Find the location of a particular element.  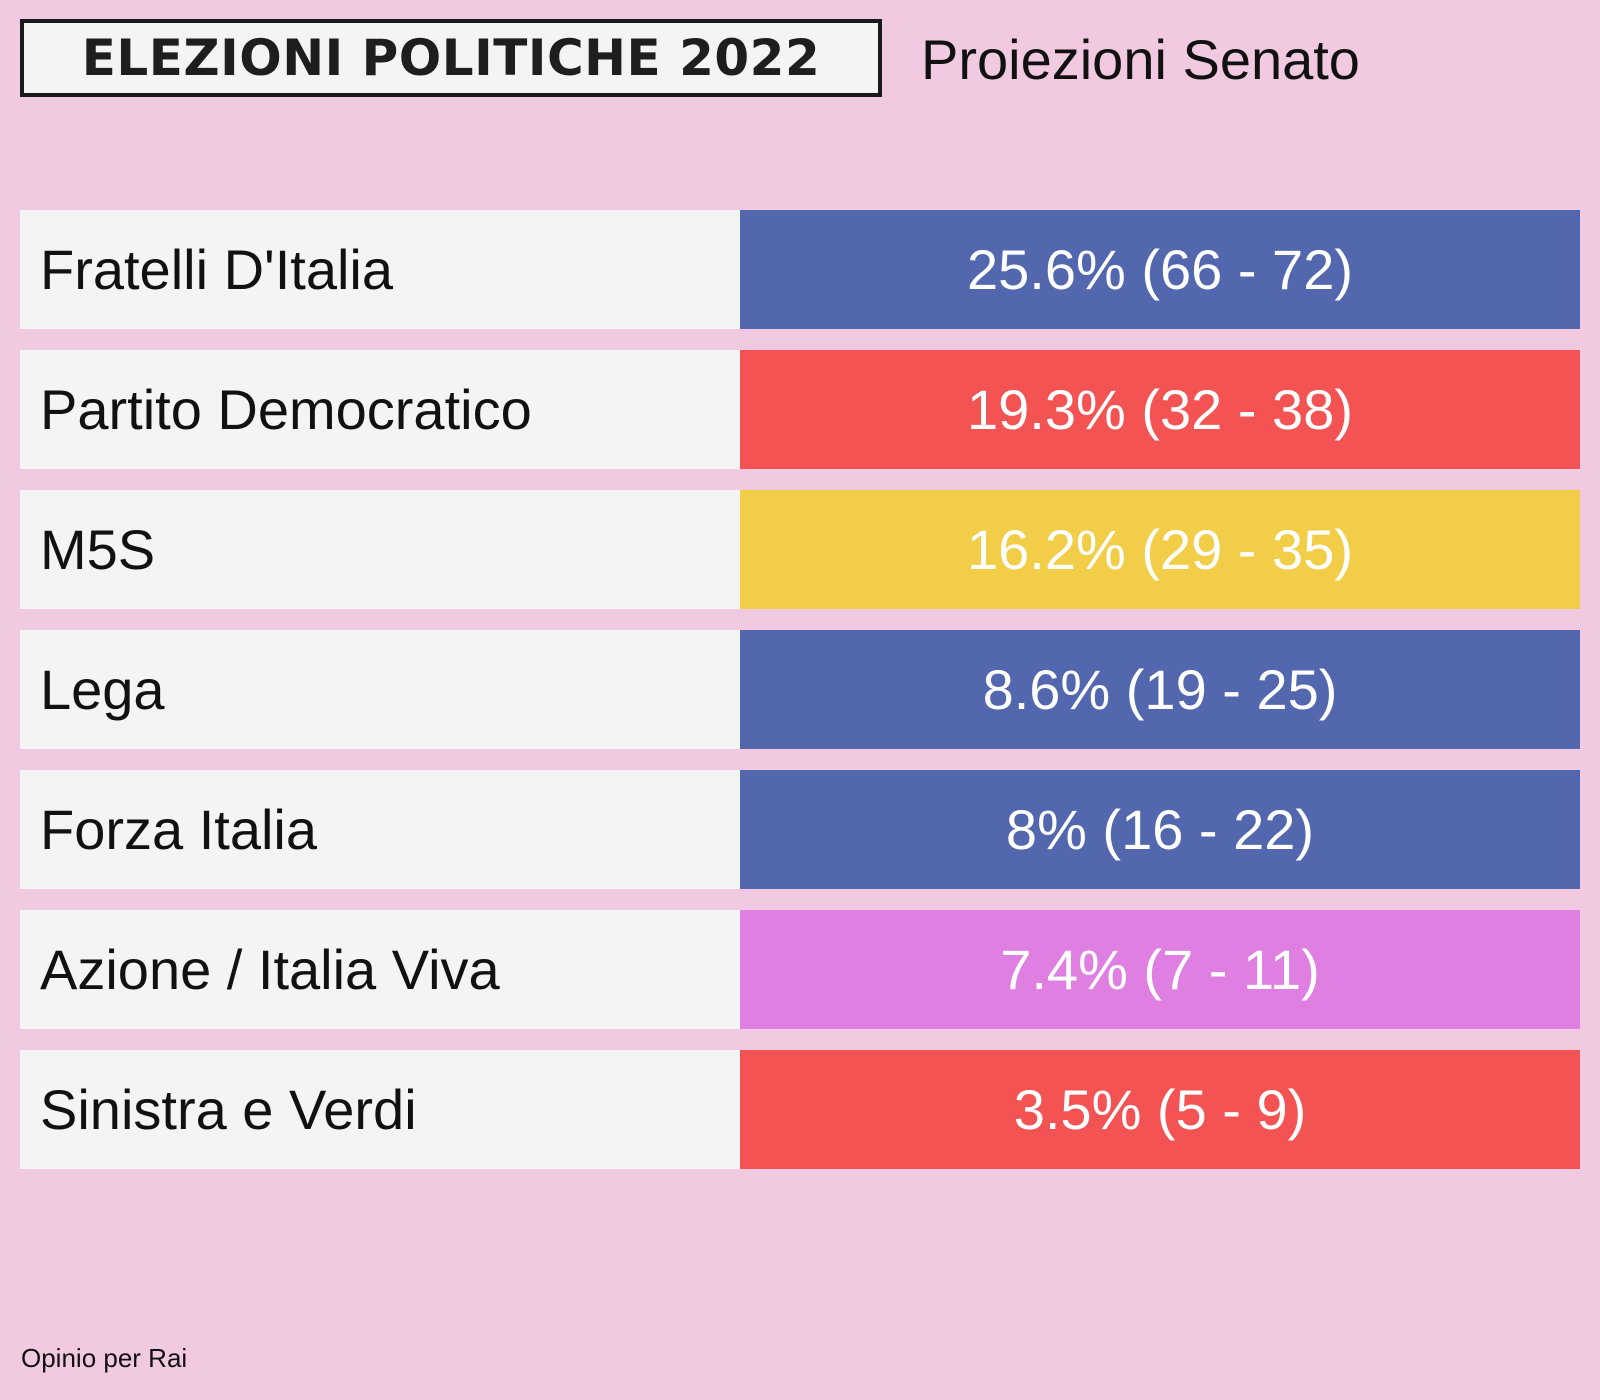

party-name: M5S is located at coordinates (380, 549).